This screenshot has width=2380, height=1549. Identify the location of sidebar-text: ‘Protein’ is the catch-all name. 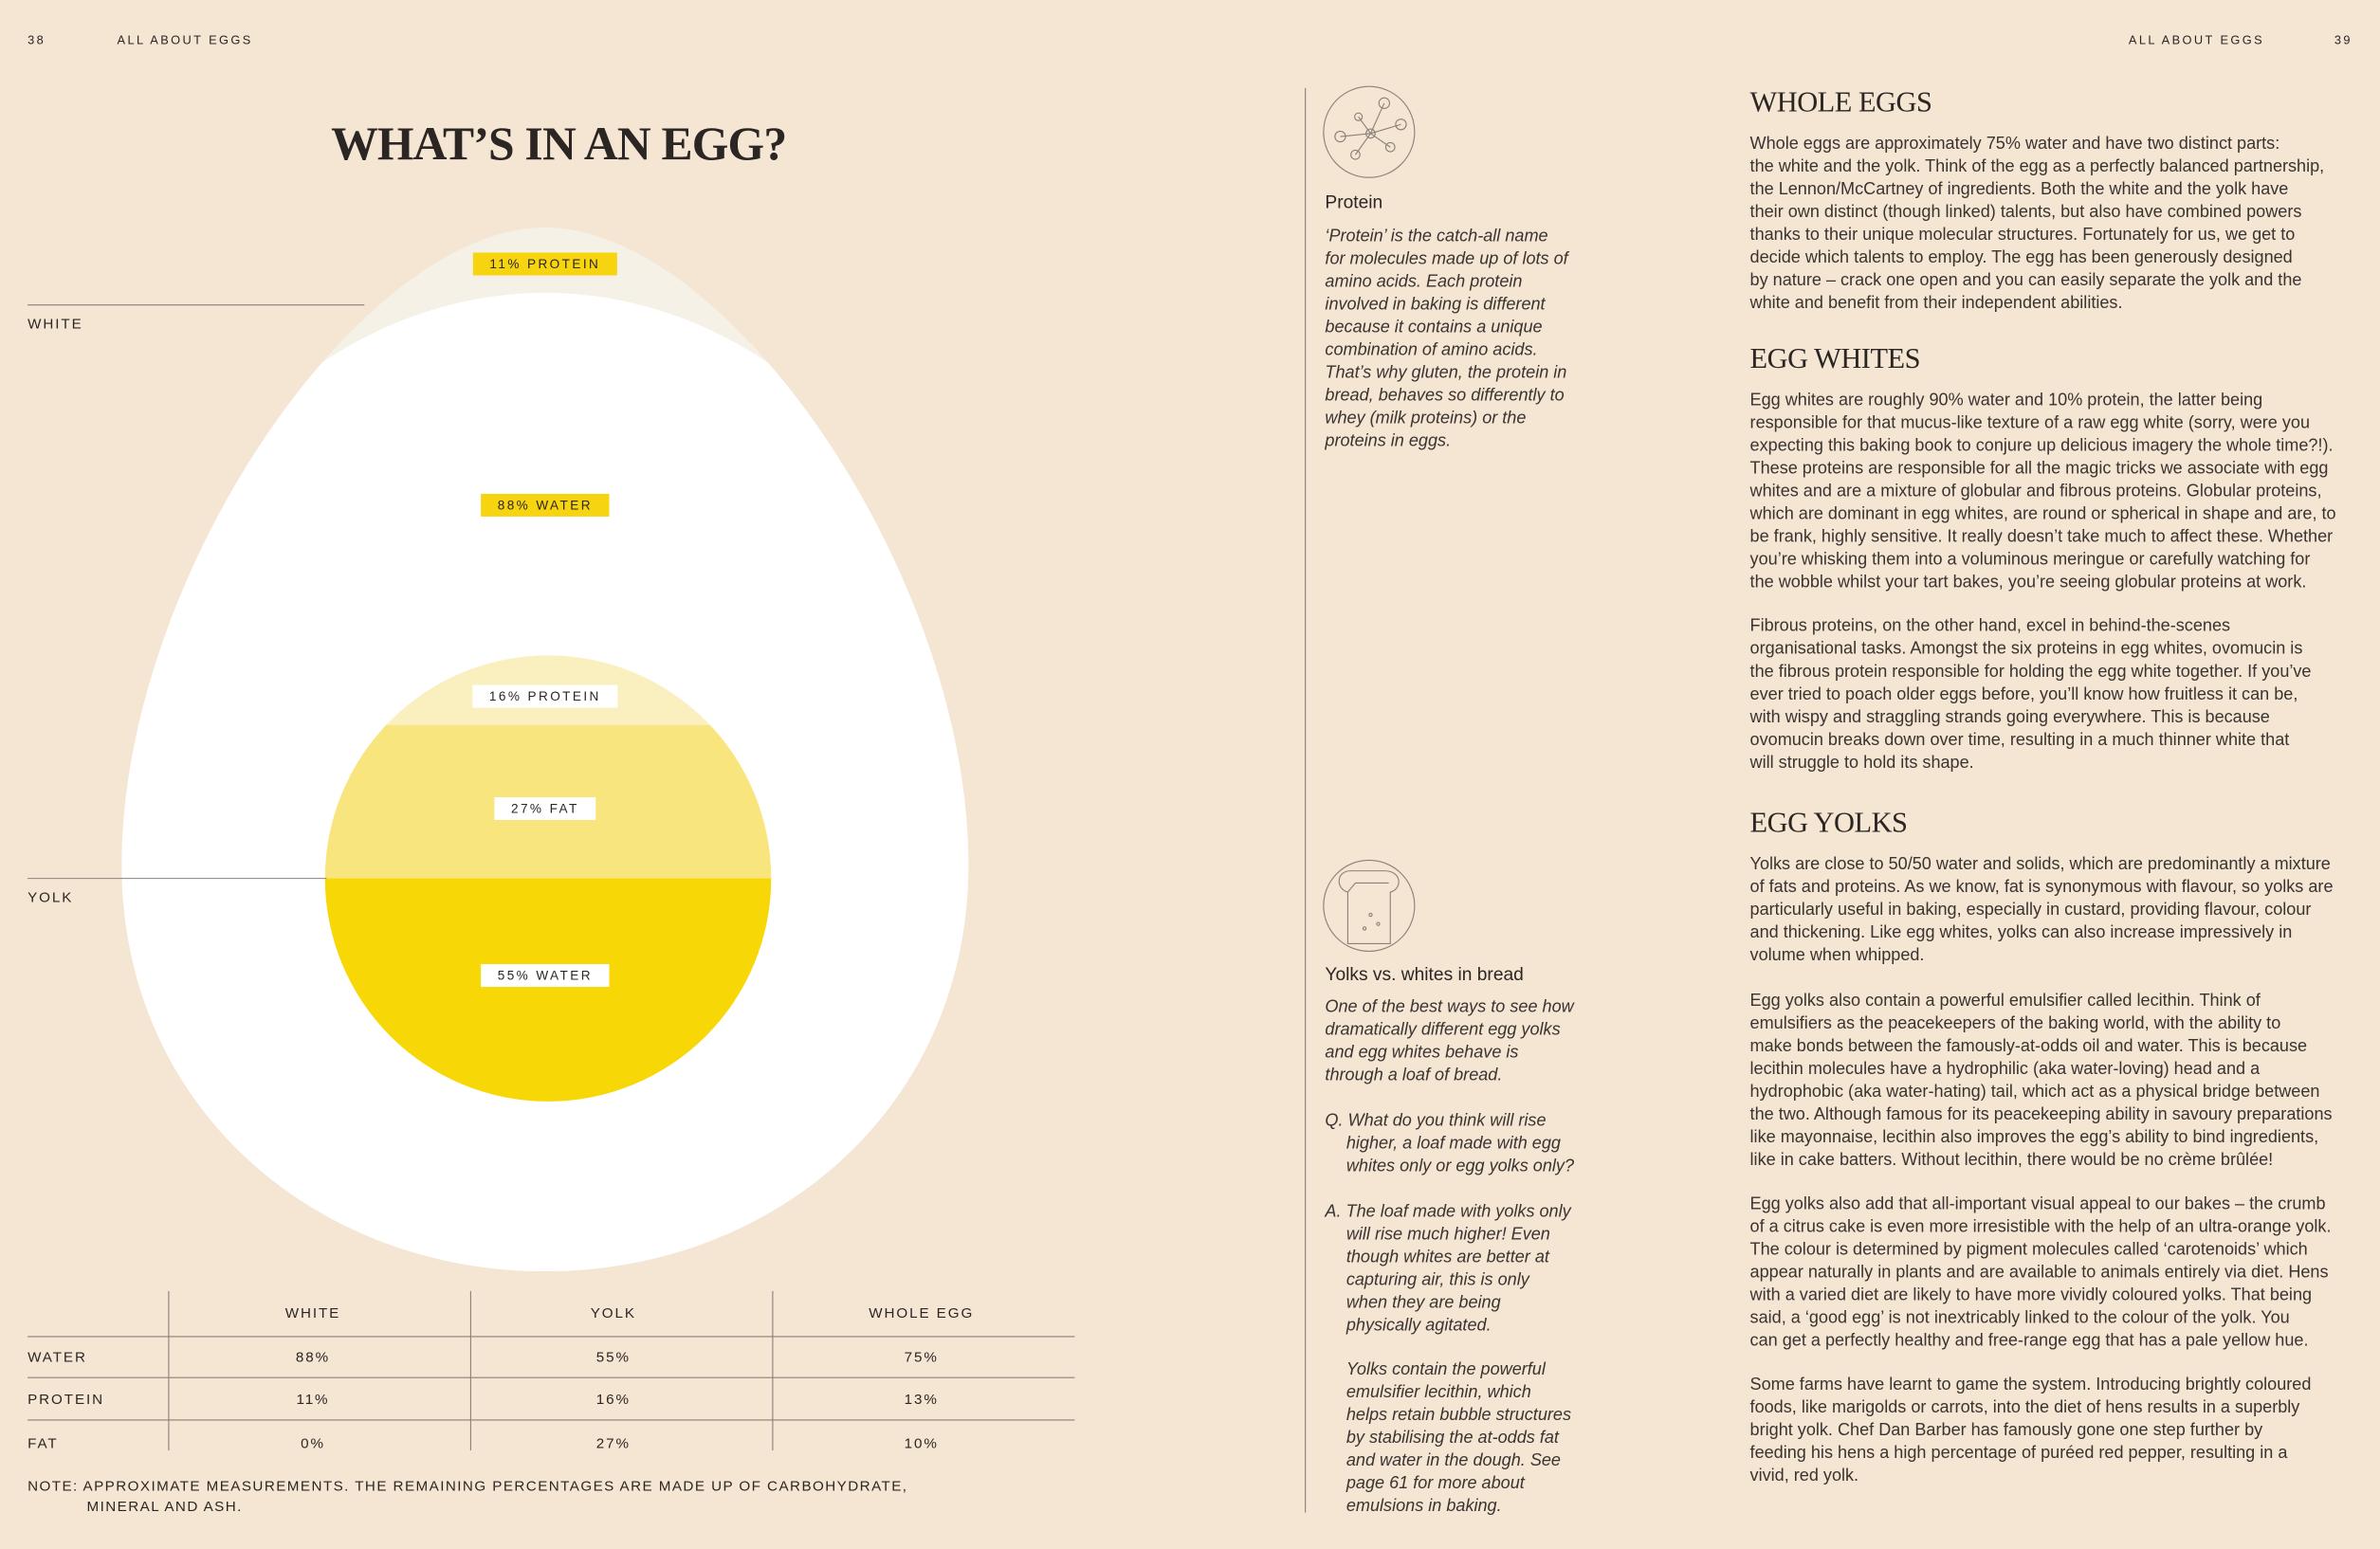
(1436, 235).